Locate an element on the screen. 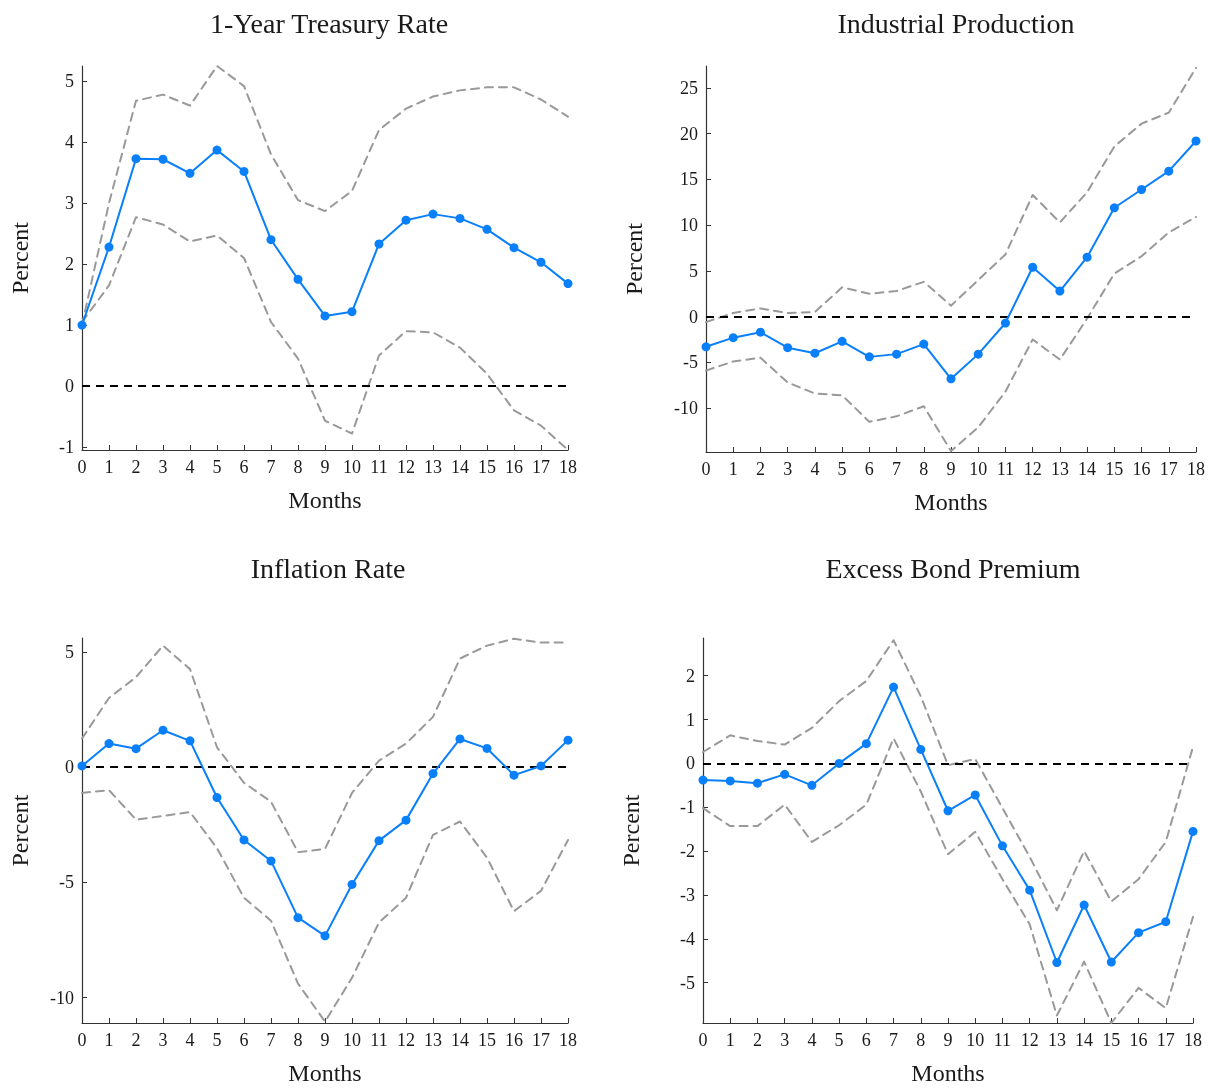 The height and width of the screenshot is (1090, 1208). y-tick-label: 1 is located at coordinates (690, 719).